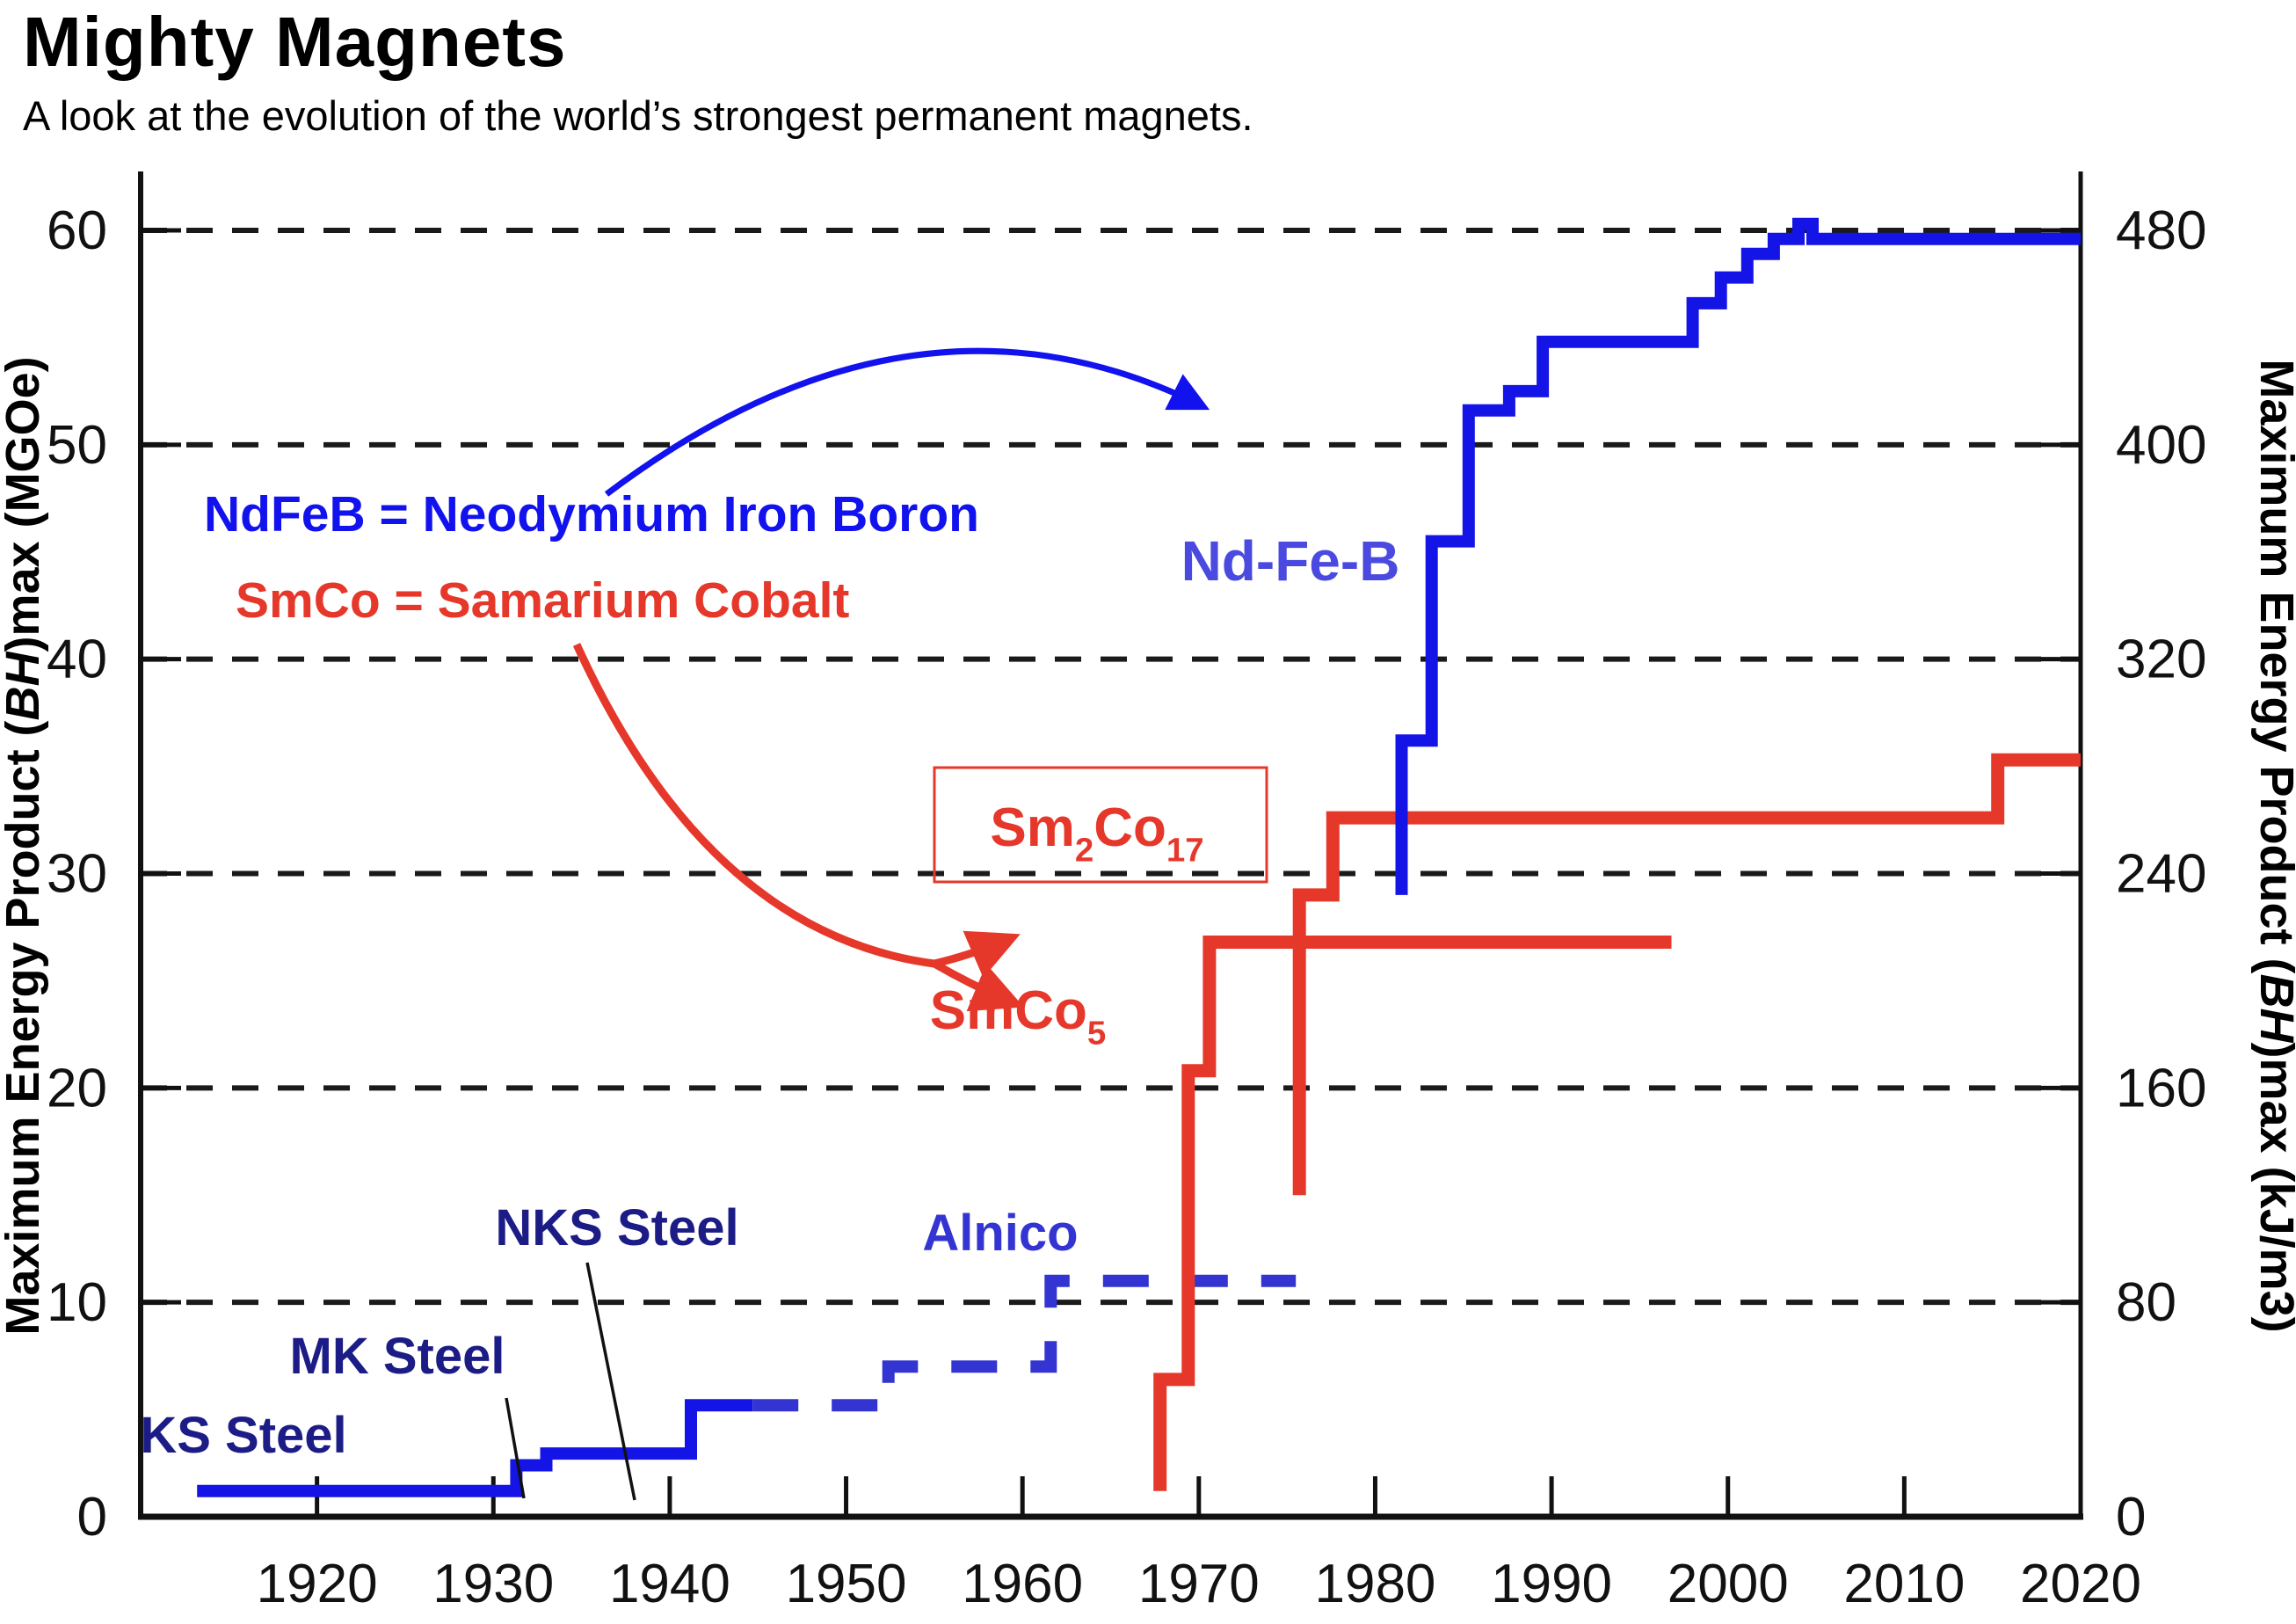 This screenshot has height=1624, width=2296. Describe the element at coordinates (77, 660) in the screenshot. I see `y-left-label-40: 40` at that location.